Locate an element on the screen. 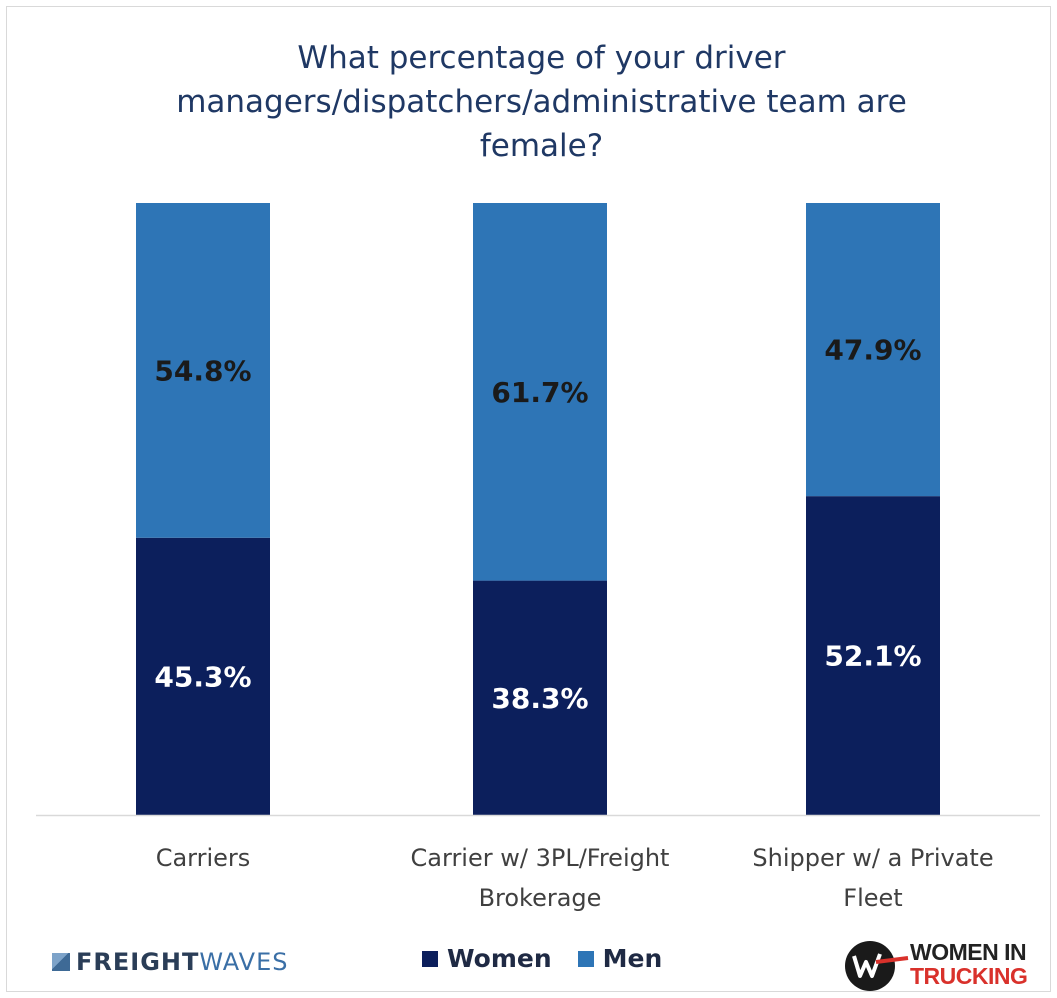  data-label-men-2: 61.7% is located at coordinates (539, 392).